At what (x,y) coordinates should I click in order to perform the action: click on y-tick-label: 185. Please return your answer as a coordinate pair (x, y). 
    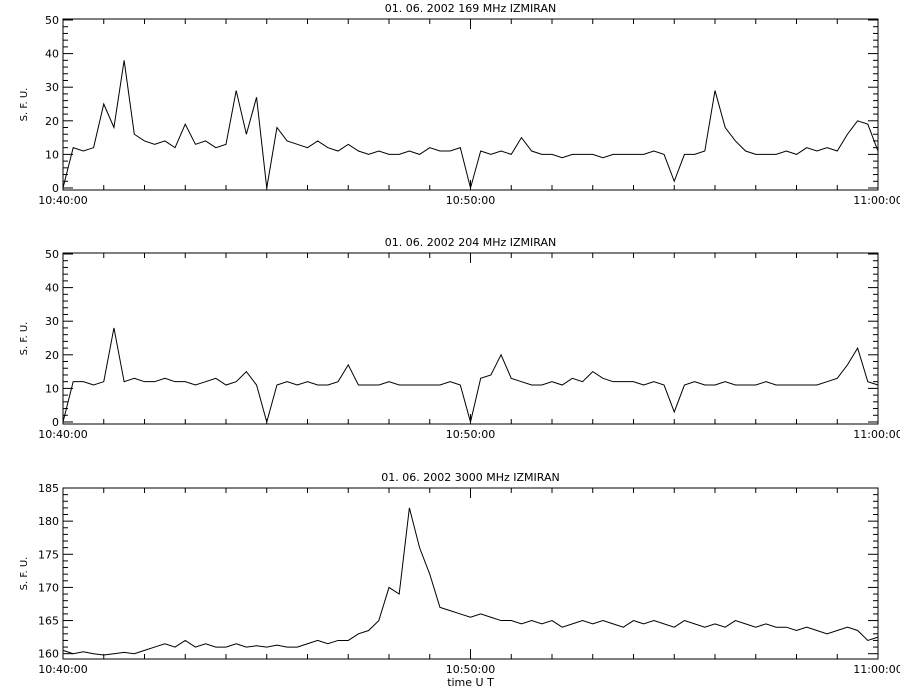
    Looking at the image, I should click on (48, 488).